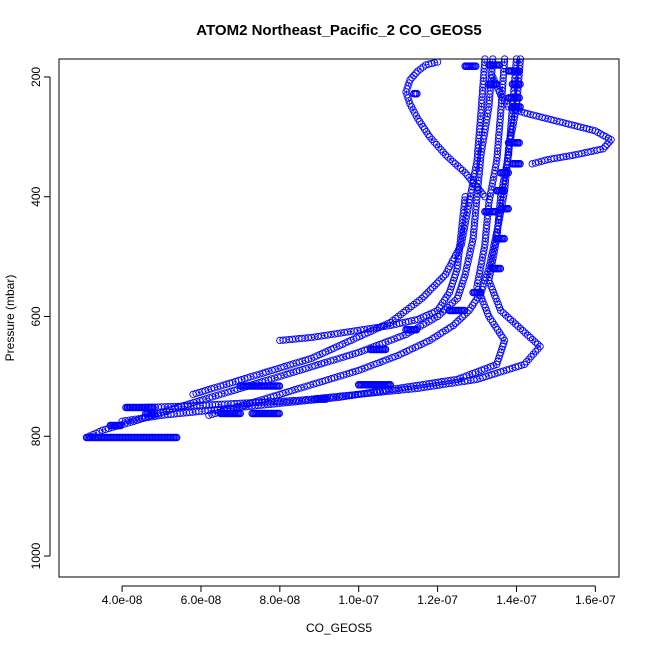 The height and width of the screenshot is (650, 650). Describe the element at coordinates (36, 436) in the screenshot. I see `y-tick-label: 800` at that location.